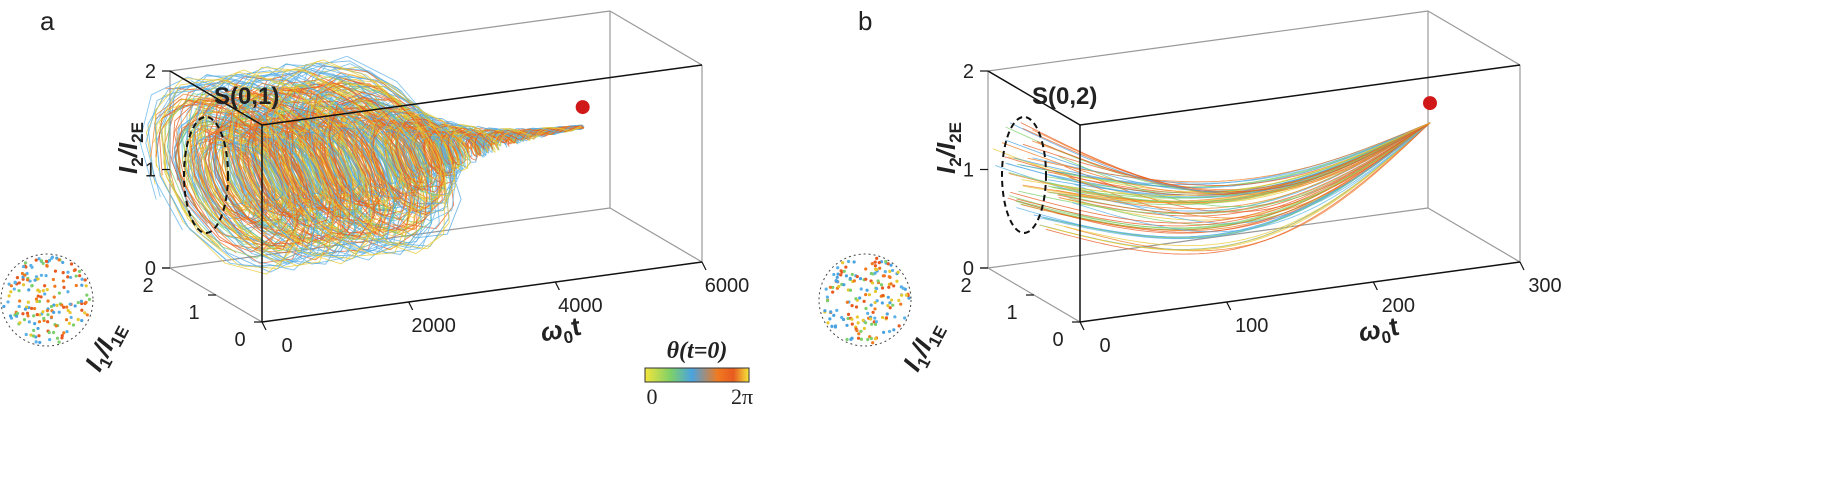  I want to click on z-tick-label: 2, so click(968, 72).